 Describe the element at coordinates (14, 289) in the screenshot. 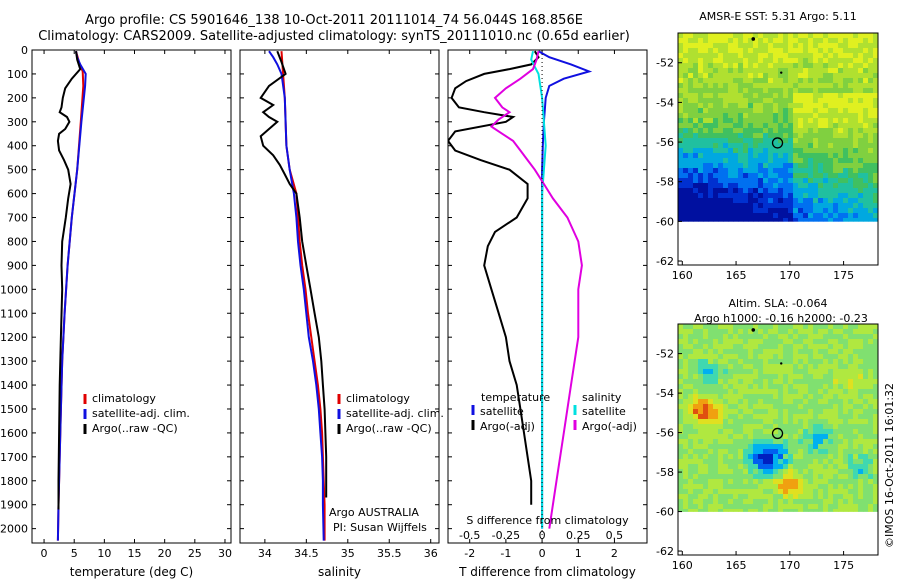

I see `y-tick-label: 1000` at that location.